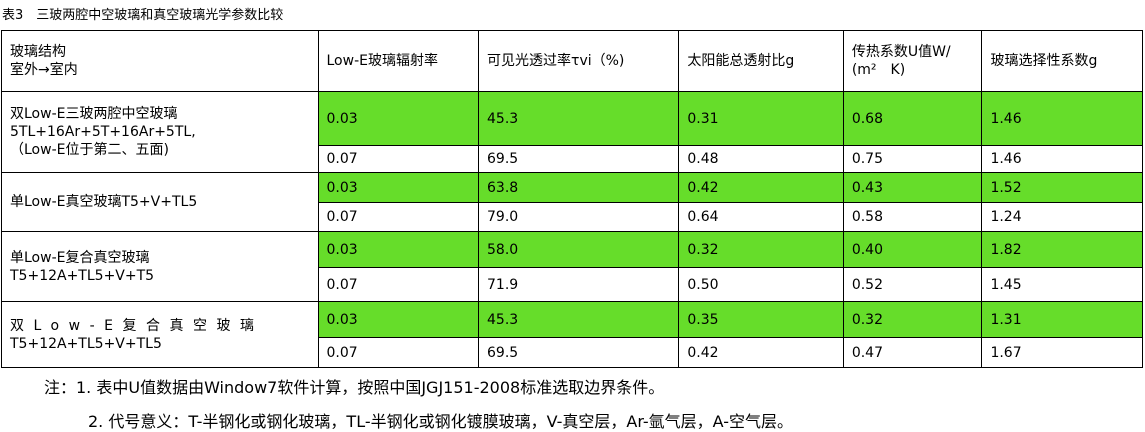  I want to click on value-cell: 0.68, so click(912, 118).